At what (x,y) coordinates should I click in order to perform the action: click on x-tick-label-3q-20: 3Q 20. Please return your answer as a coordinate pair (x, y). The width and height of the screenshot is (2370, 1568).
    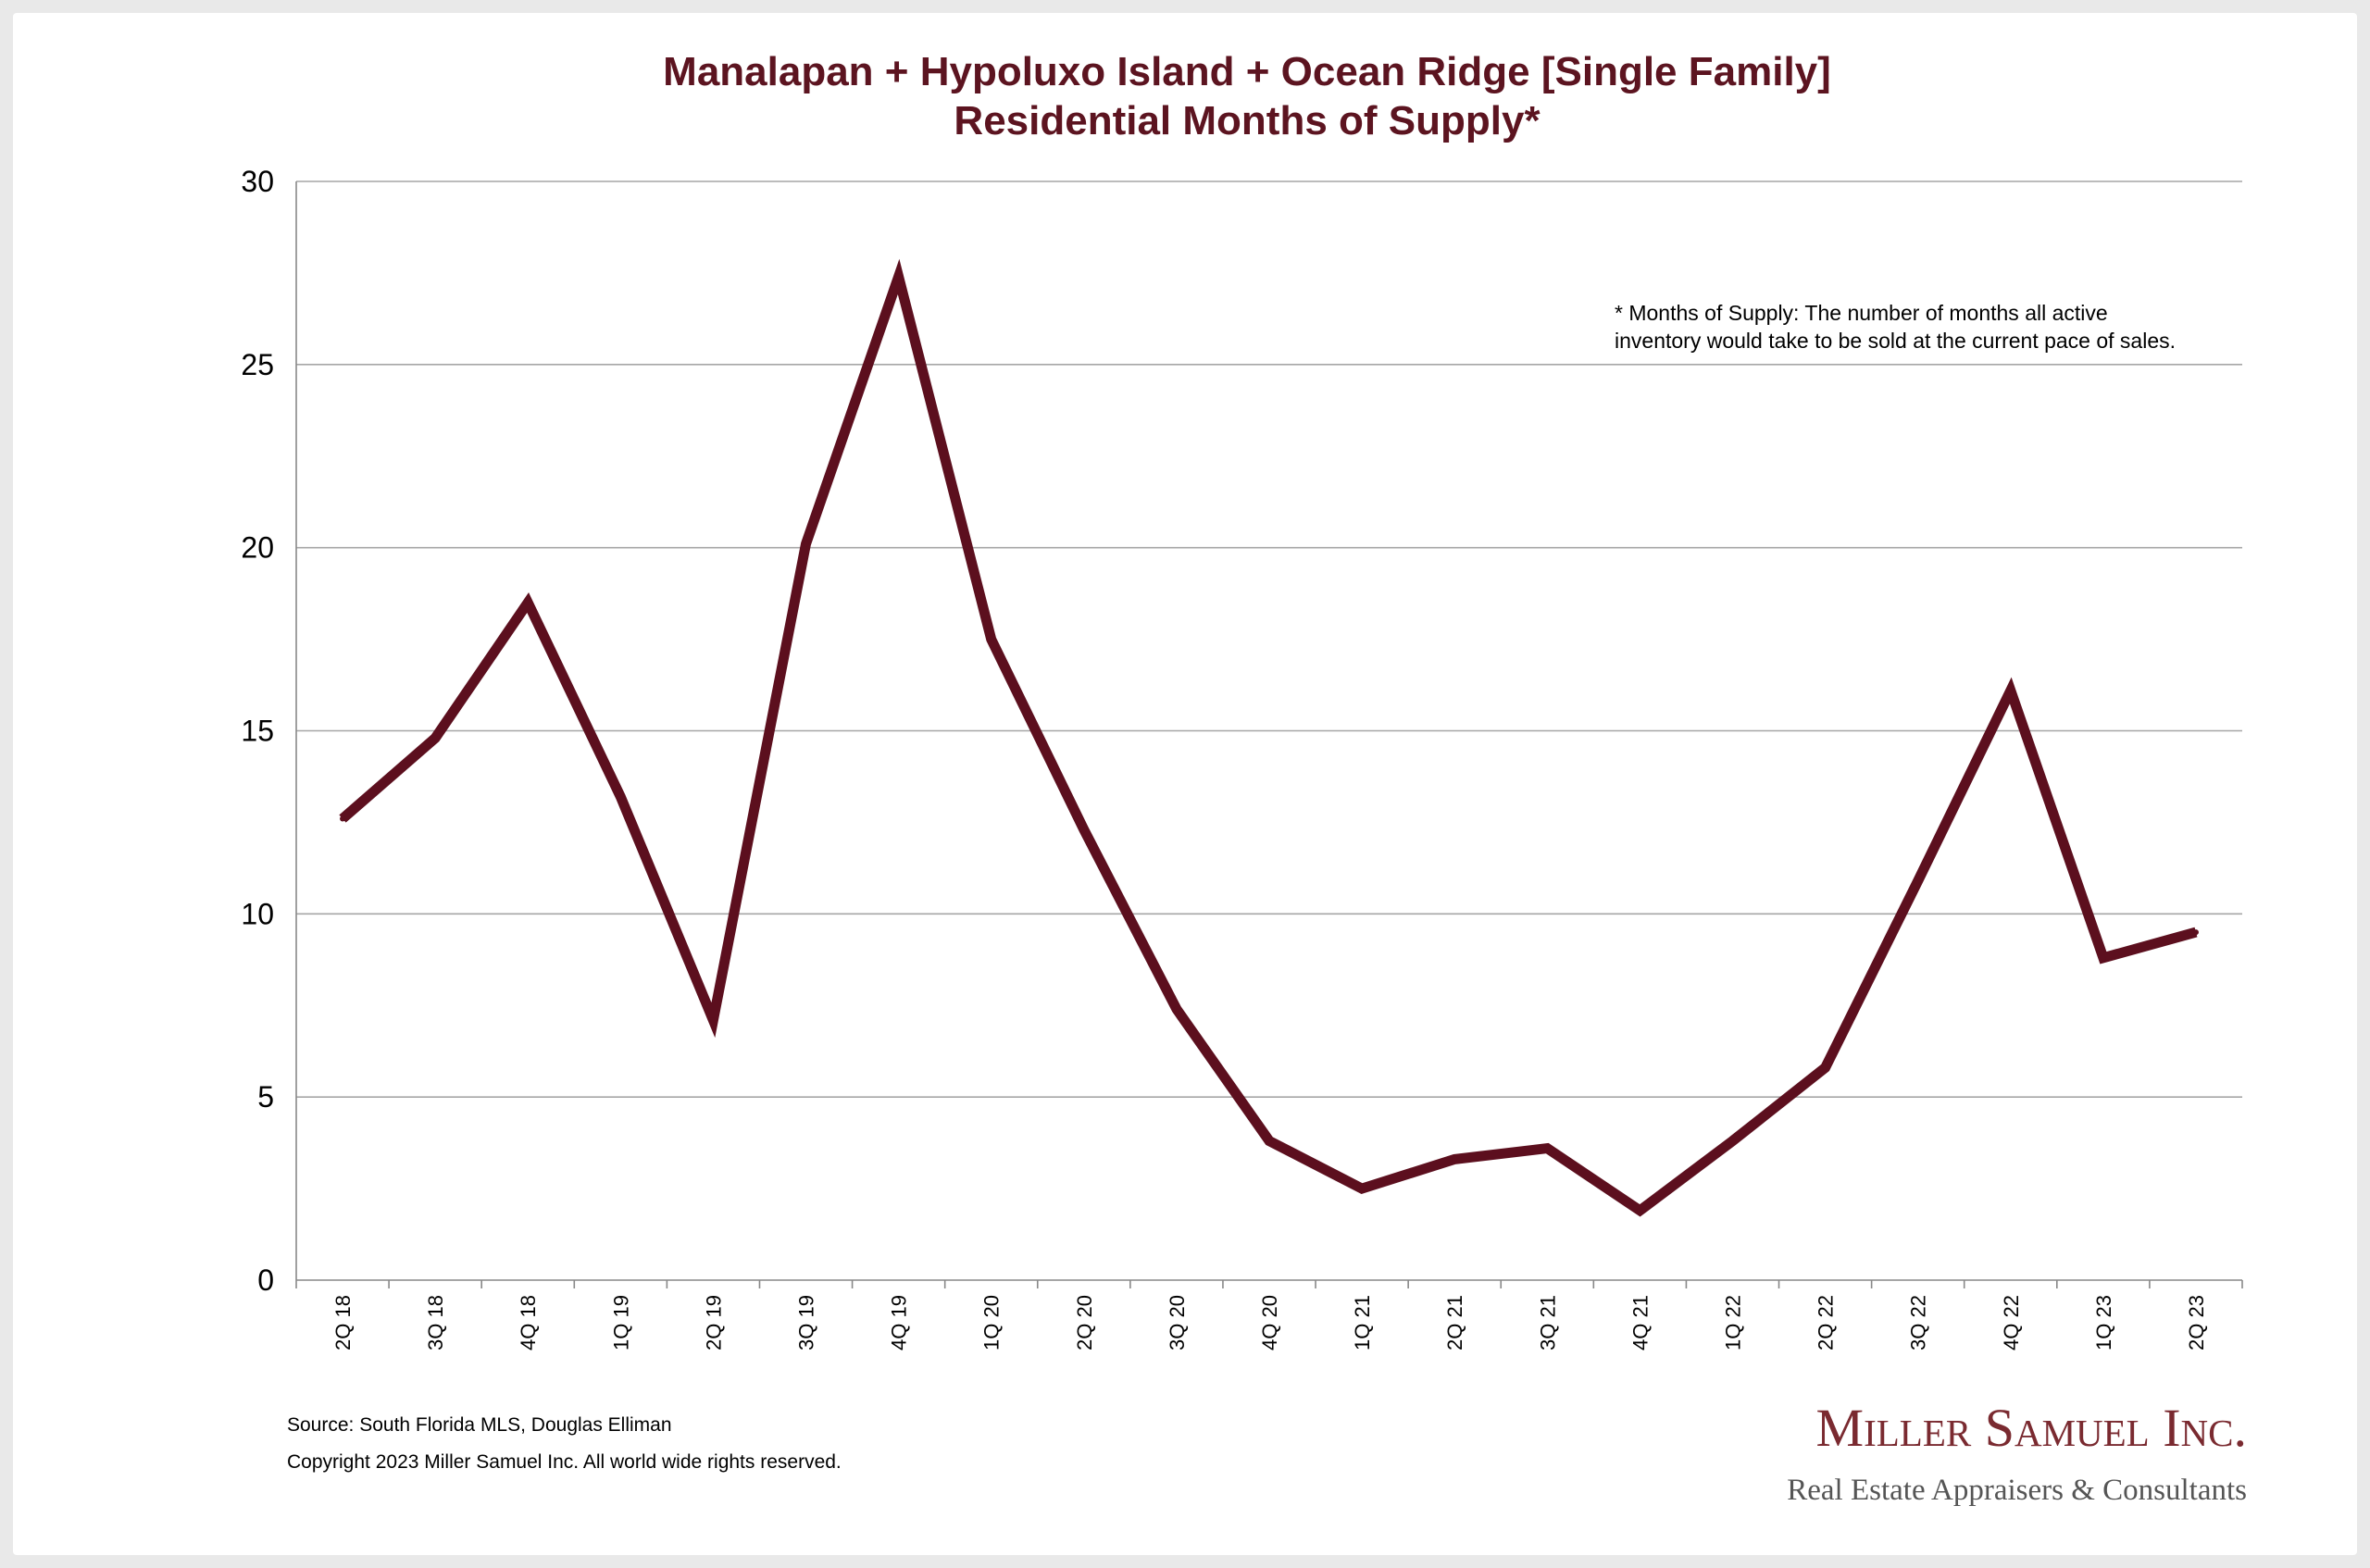
    Looking at the image, I should click on (1177, 1322).